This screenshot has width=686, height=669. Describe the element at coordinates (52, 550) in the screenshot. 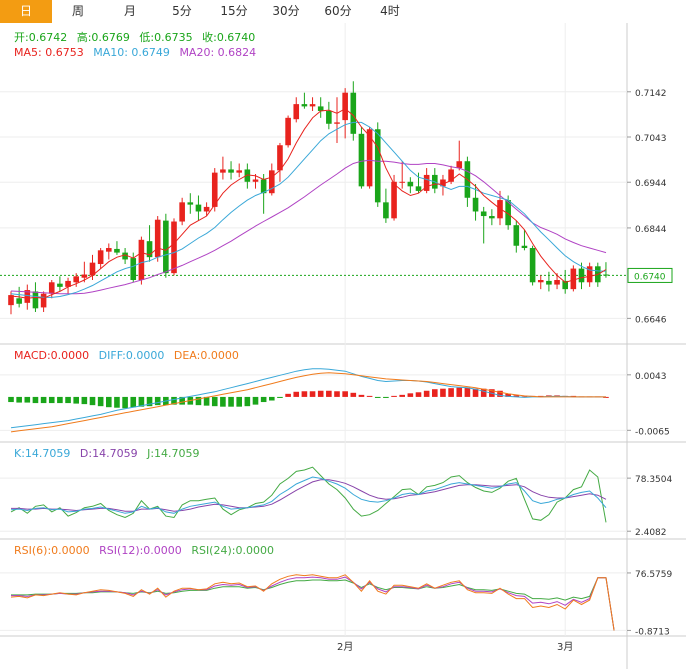

I see `rsi6-value: RSI(6):0.0000` at that location.